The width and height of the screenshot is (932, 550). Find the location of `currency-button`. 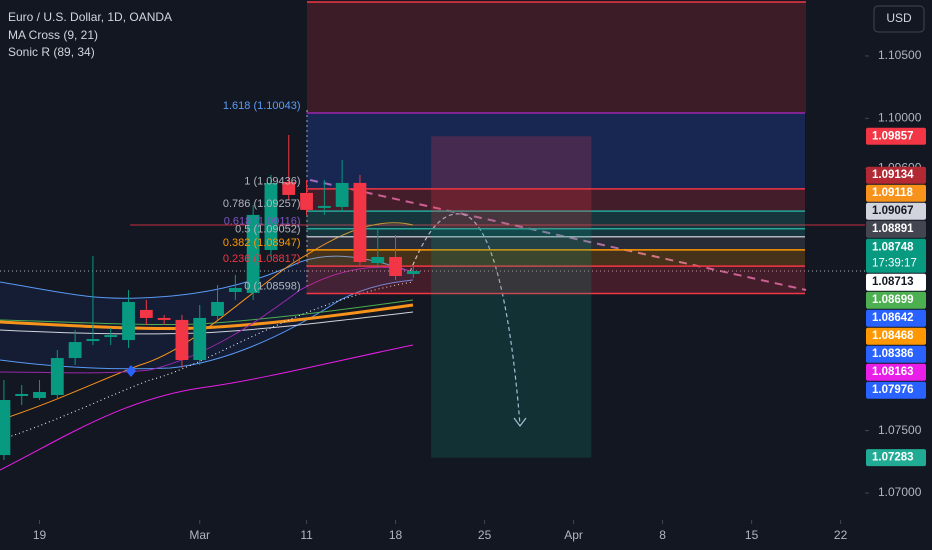

currency-button is located at coordinates (899, 19).